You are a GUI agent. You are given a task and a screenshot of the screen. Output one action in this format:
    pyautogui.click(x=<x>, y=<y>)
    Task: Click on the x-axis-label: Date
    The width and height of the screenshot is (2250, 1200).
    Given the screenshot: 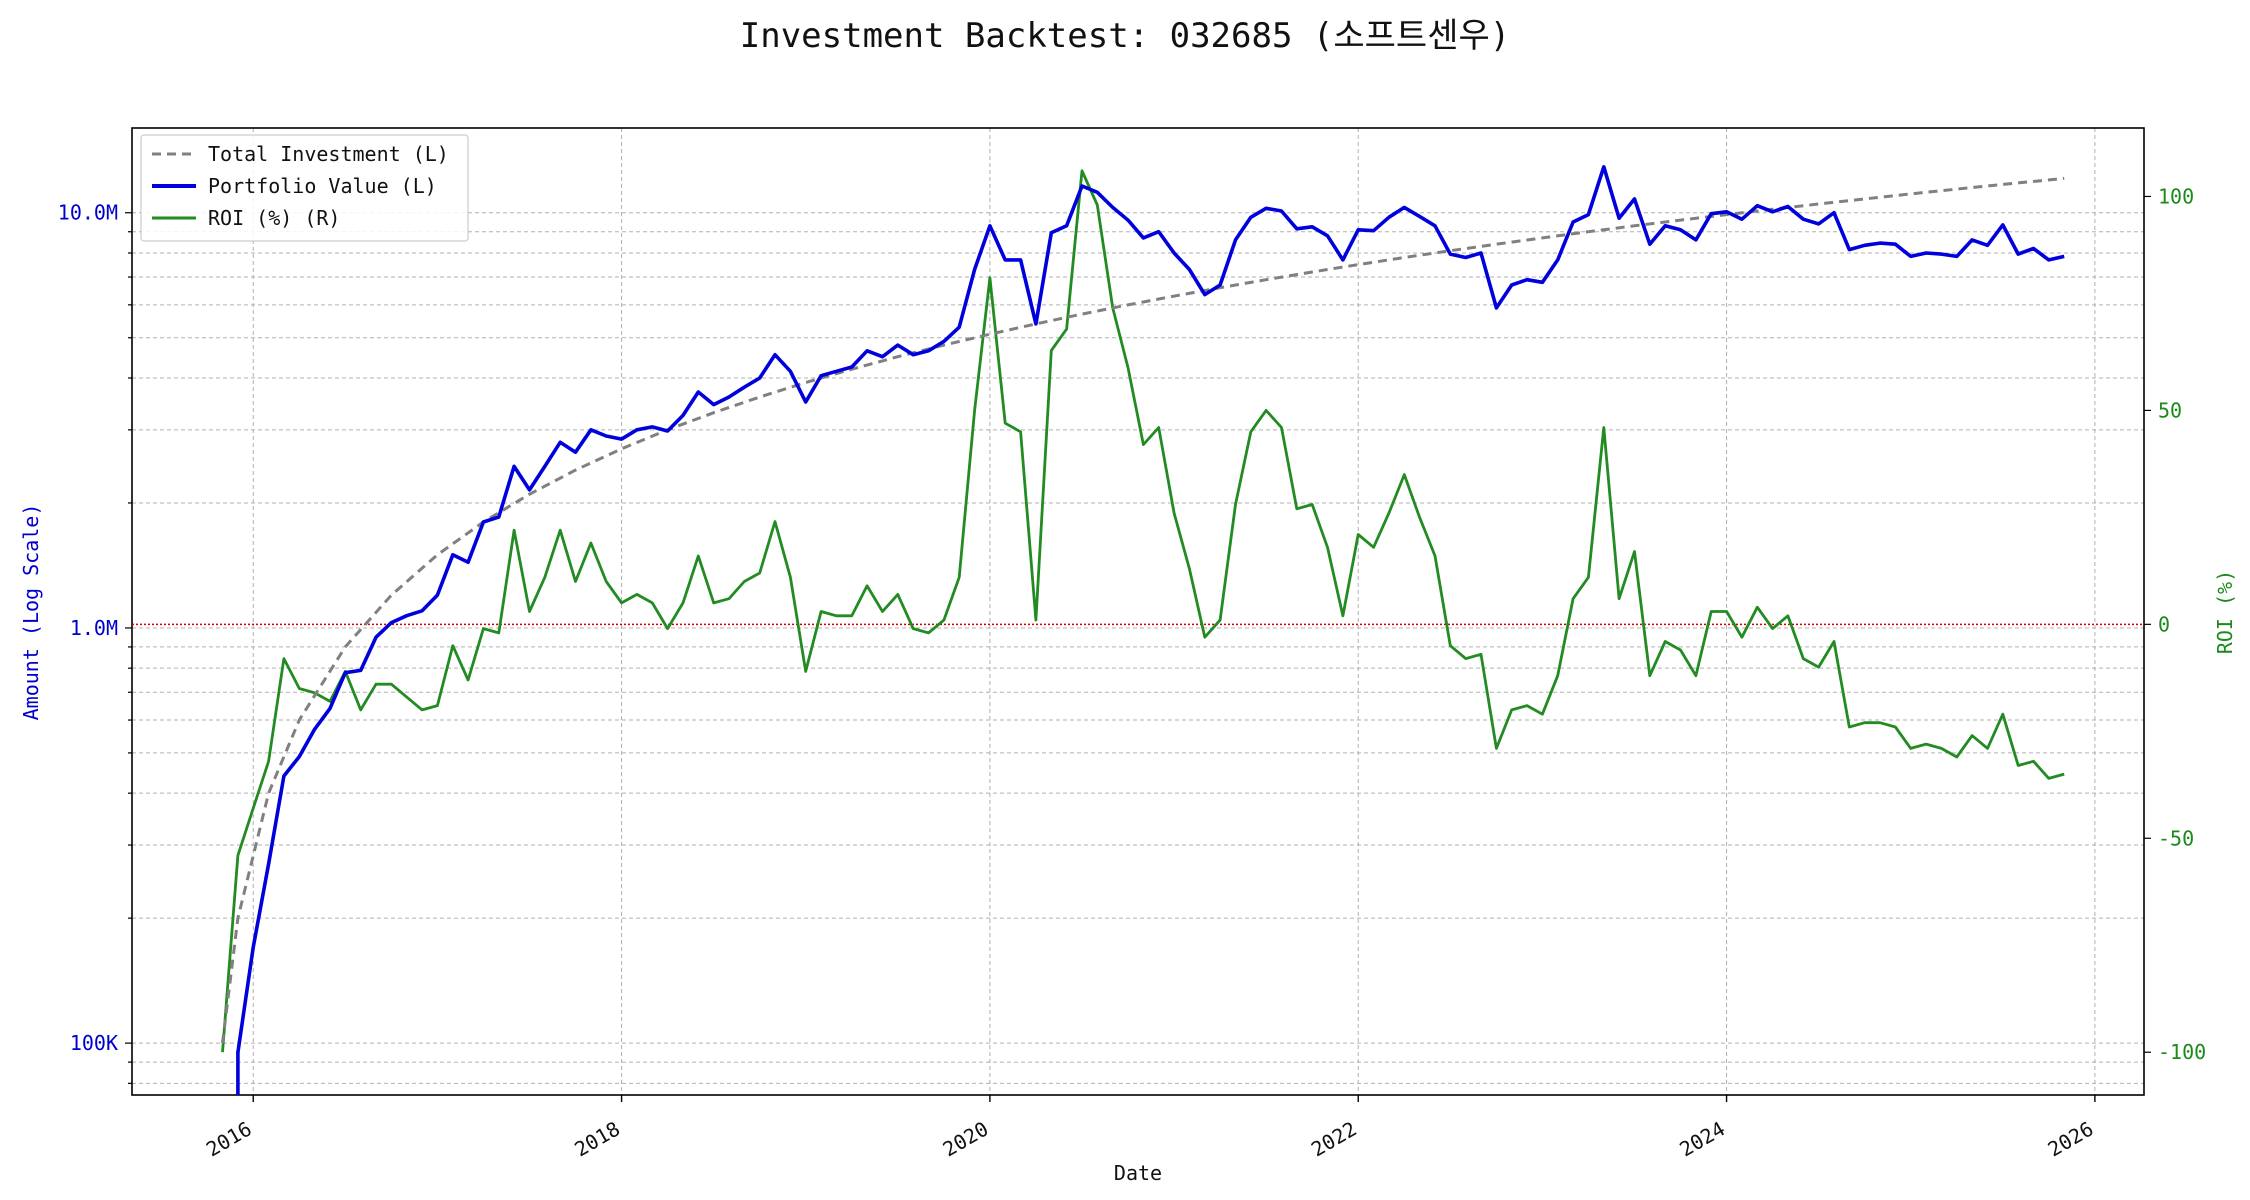 What is the action you would take?
    pyautogui.click(x=1138, y=1173)
    